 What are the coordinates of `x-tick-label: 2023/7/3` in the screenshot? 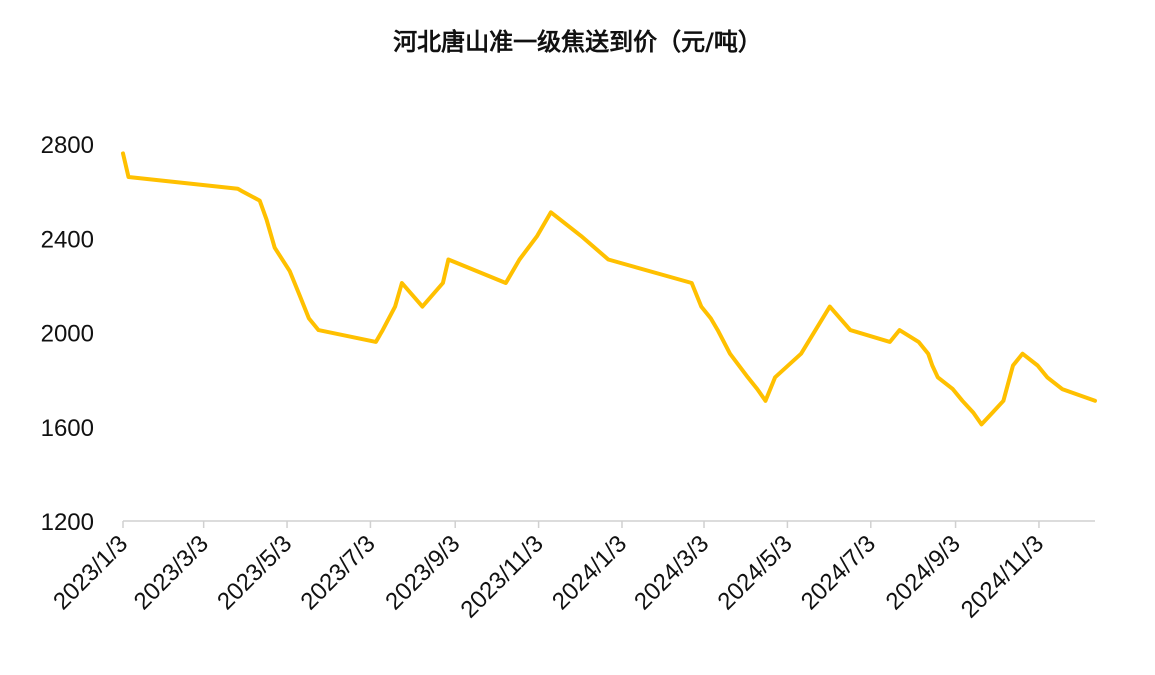 It's located at (338, 572).